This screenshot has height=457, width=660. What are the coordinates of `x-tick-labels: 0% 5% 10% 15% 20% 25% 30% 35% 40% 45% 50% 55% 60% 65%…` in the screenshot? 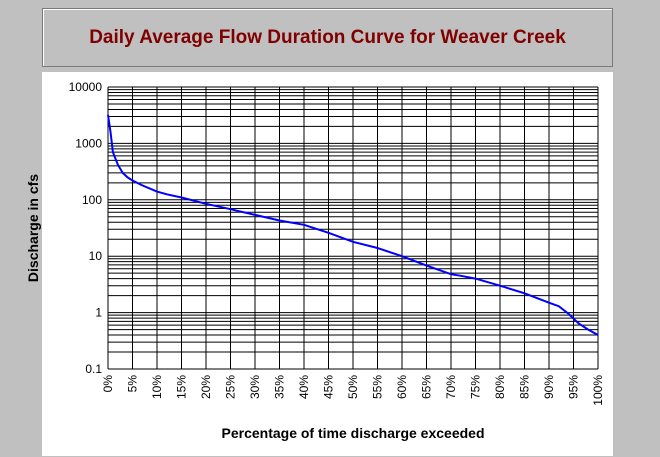 It's located at (353, 390).